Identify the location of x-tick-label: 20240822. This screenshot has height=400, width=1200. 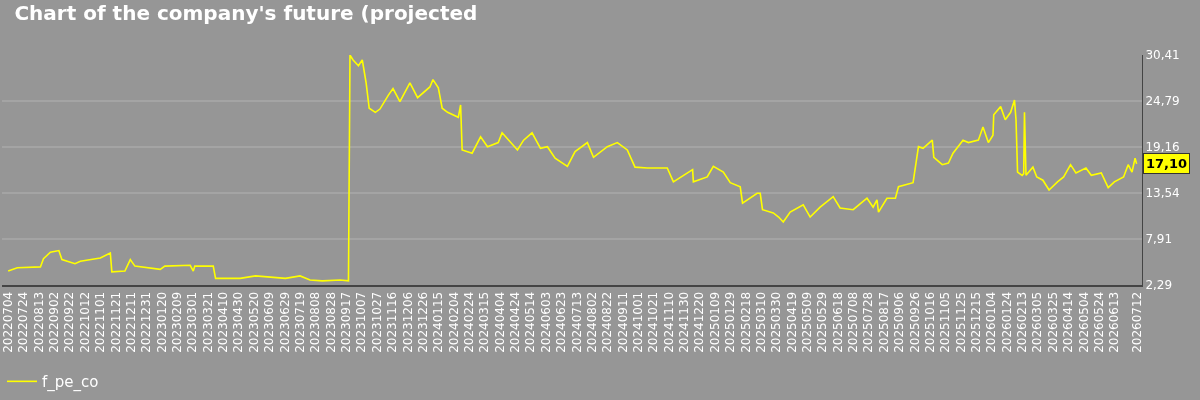
(607, 322).